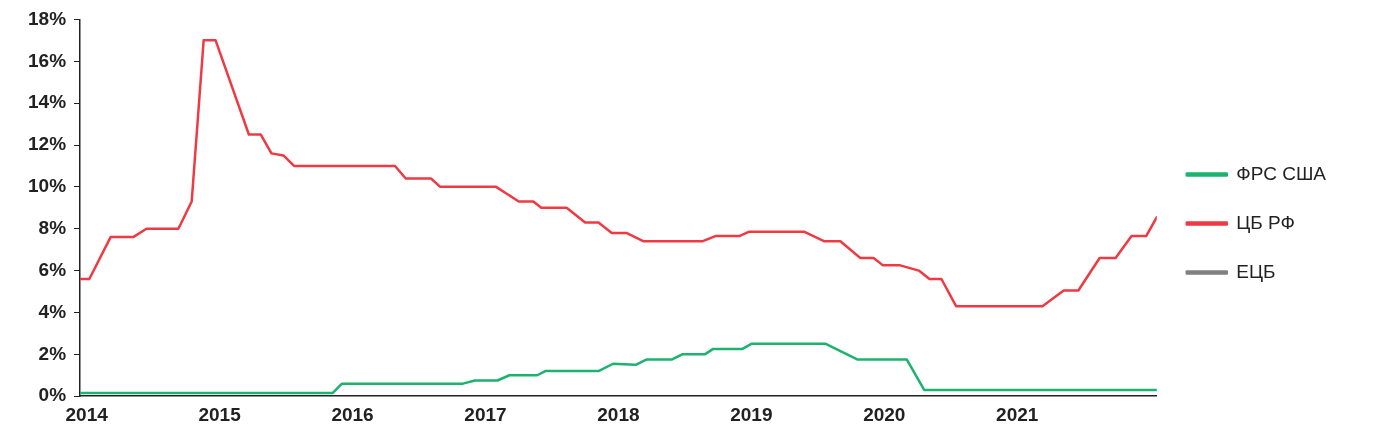 The image size is (1381, 439). What do you see at coordinates (1266, 222) in the screenshot?
I see `legend-label: ЦБ РФ` at bounding box center [1266, 222].